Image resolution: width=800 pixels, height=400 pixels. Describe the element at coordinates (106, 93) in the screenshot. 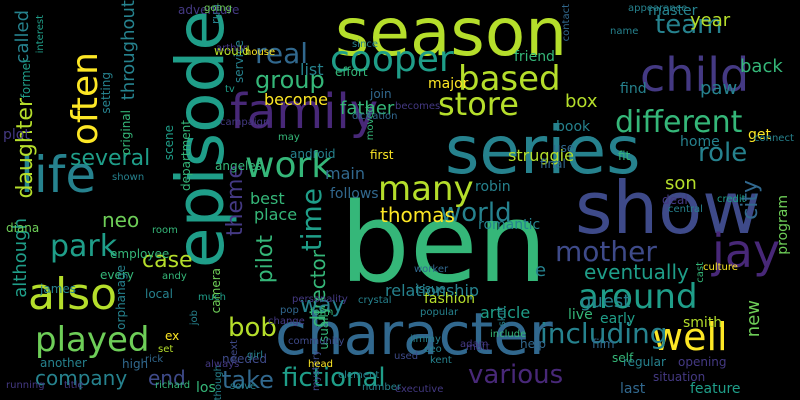

I see `word: setting` at that location.